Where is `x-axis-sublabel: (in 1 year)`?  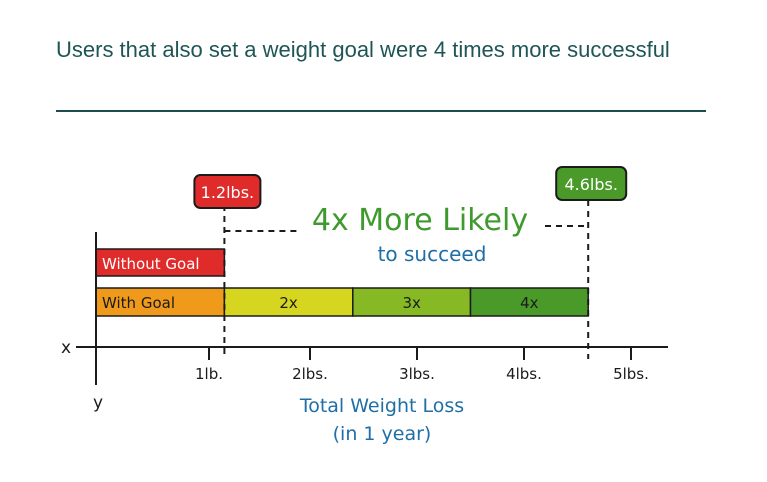 x-axis-sublabel: (in 1 year) is located at coordinates (382, 434).